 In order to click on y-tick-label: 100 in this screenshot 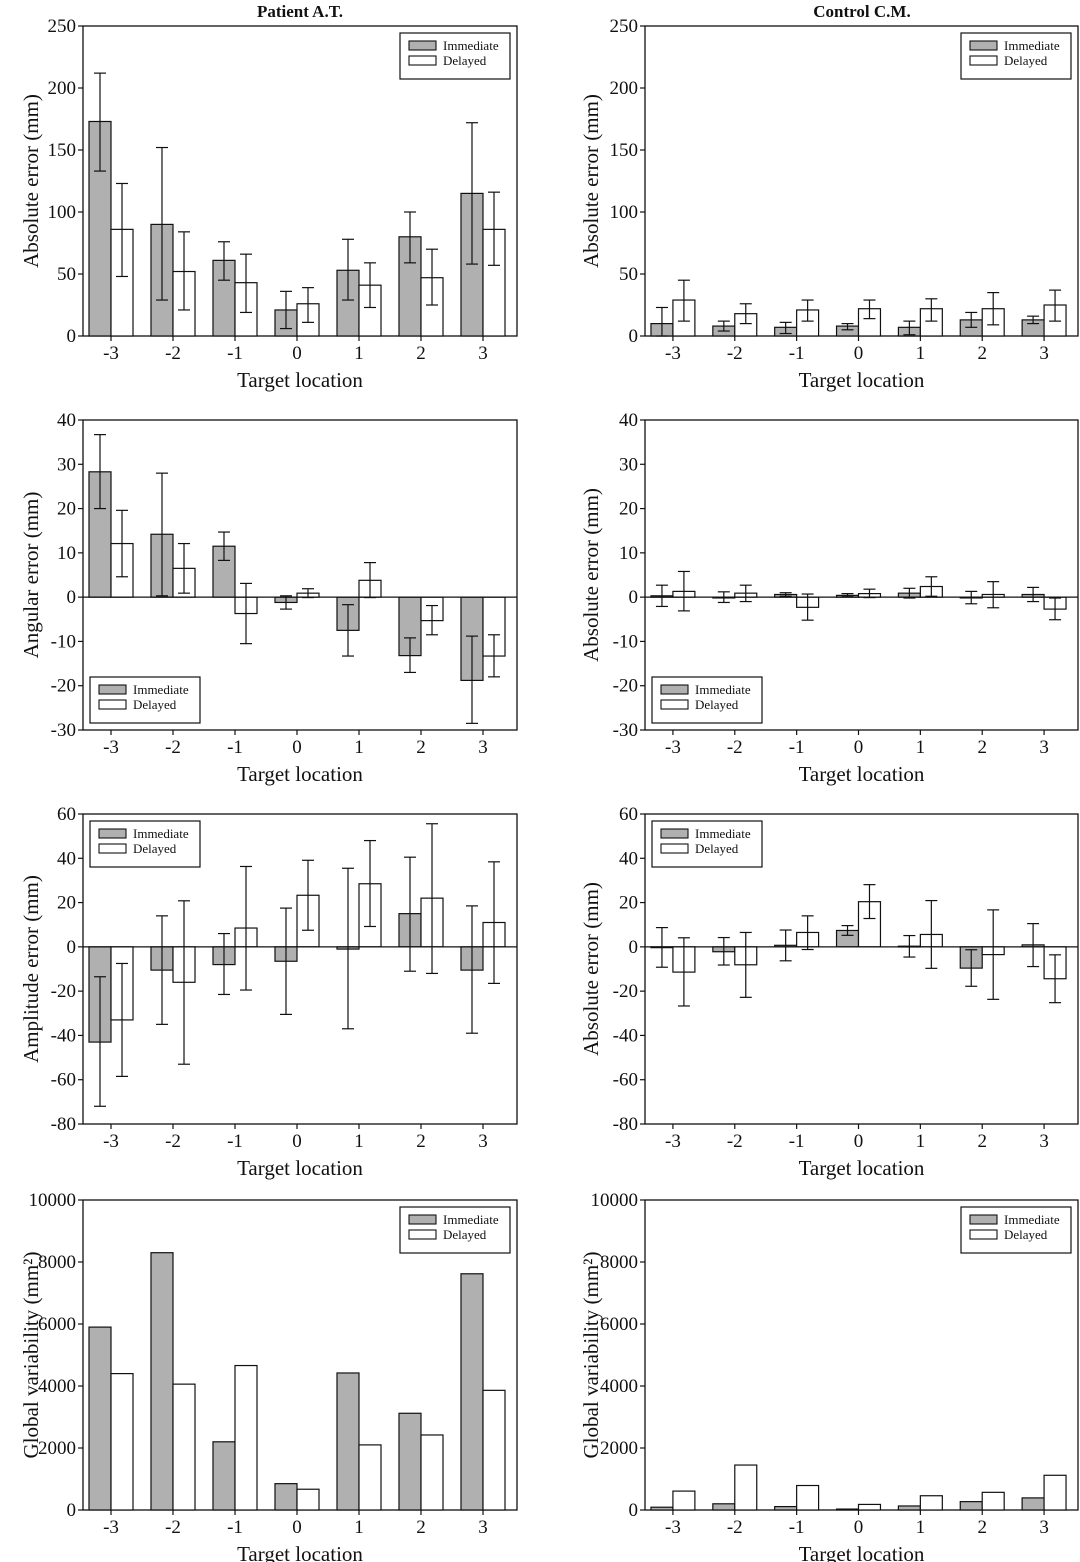, I will do `click(624, 212)`.